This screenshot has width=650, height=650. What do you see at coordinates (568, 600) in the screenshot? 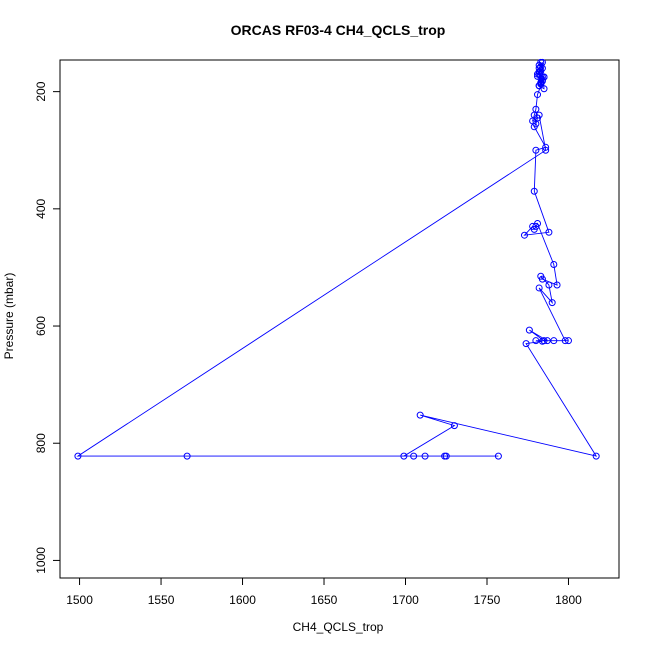
I see `x-tick-label: 1800` at bounding box center [568, 600].